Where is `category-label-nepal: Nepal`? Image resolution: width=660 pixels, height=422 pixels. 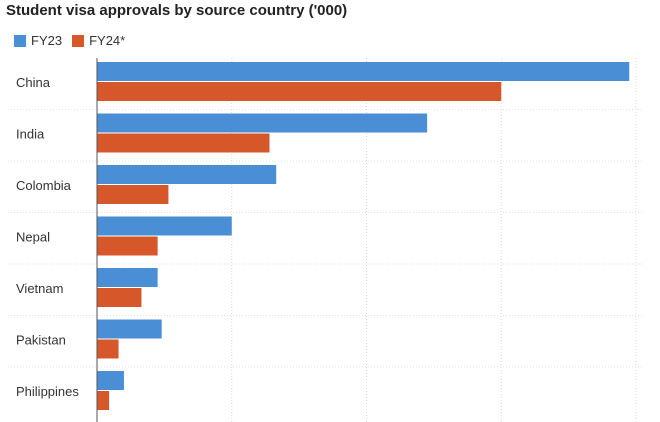
category-label-nepal: Nepal is located at coordinates (33, 237).